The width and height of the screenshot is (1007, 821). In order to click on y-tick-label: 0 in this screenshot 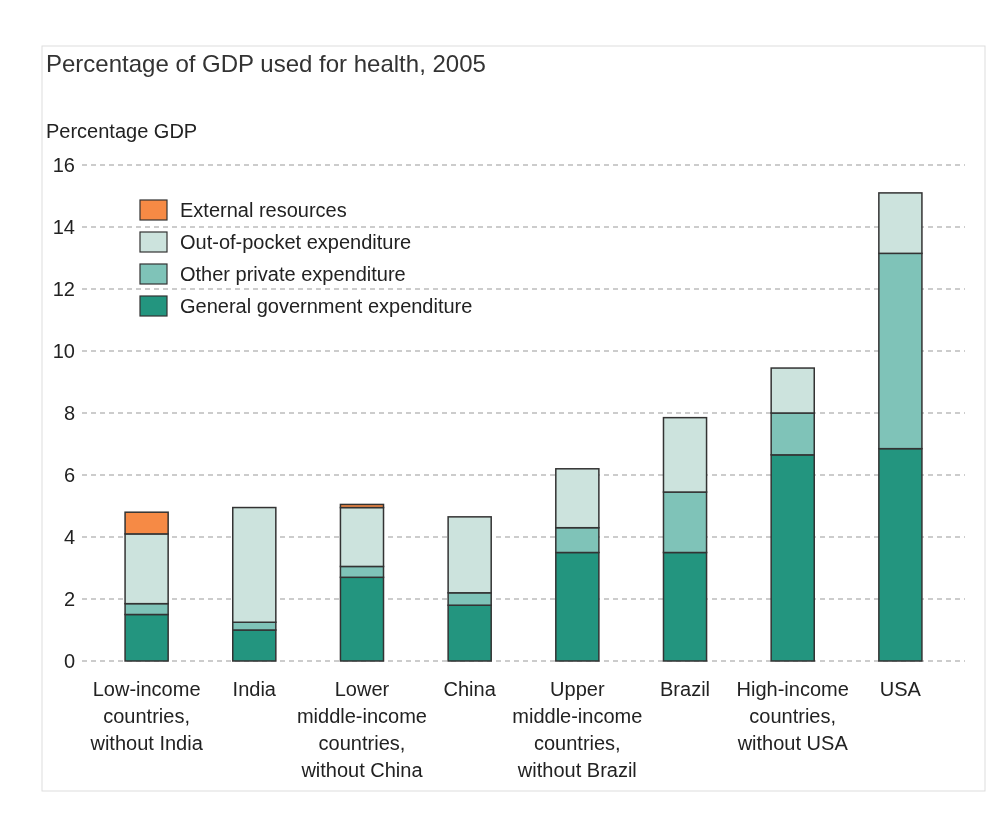, I will do `click(69, 661)`.